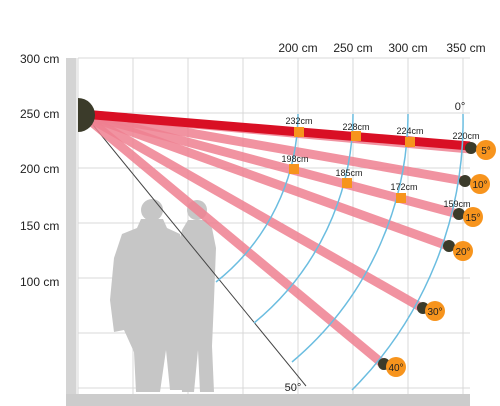 The image size is (500, 406). Describe the element at coordinates (460, 107) in the screenshot. I see `angle-0-label: 0°` at that location.